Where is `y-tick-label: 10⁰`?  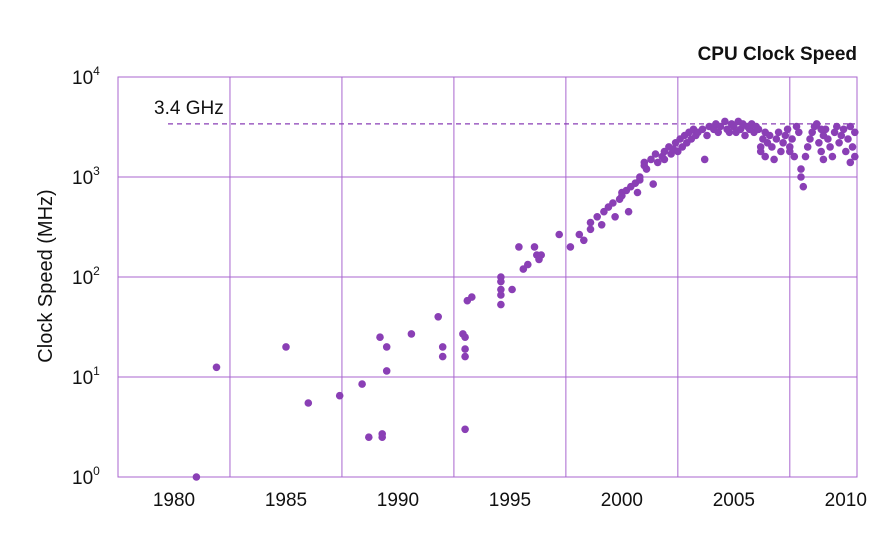
y-tick-label: 10⁰ is located at coordinates (86, 476).